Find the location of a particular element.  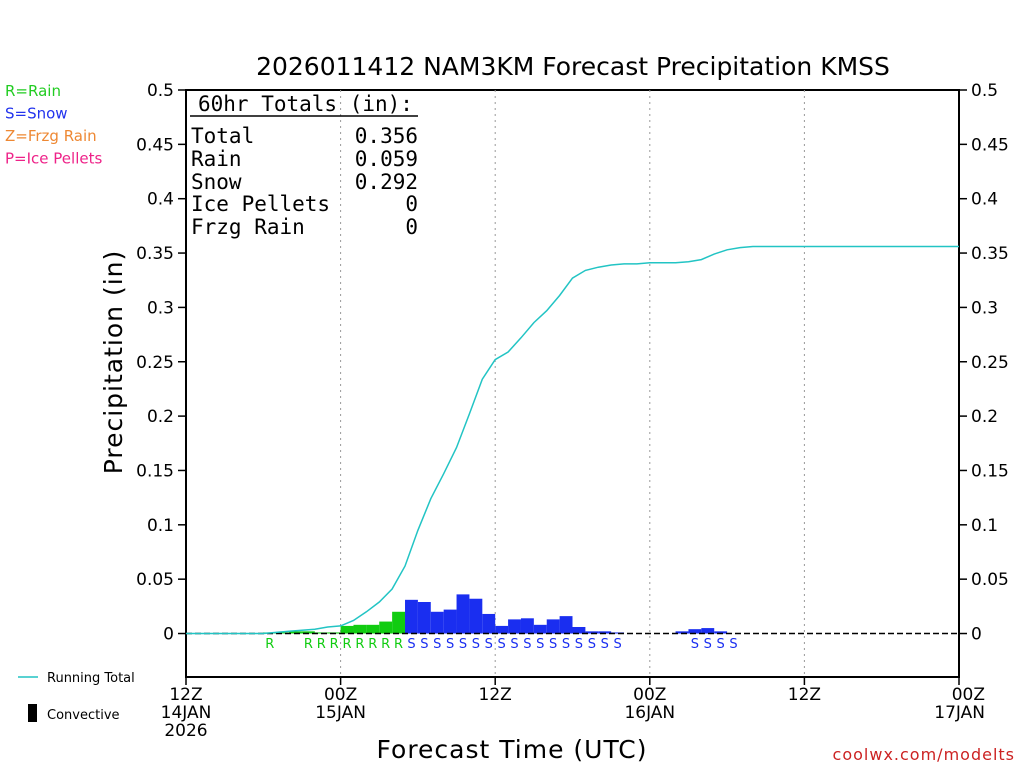

y-tick-label-right: 0.15 is located at coordinates (990, 471).